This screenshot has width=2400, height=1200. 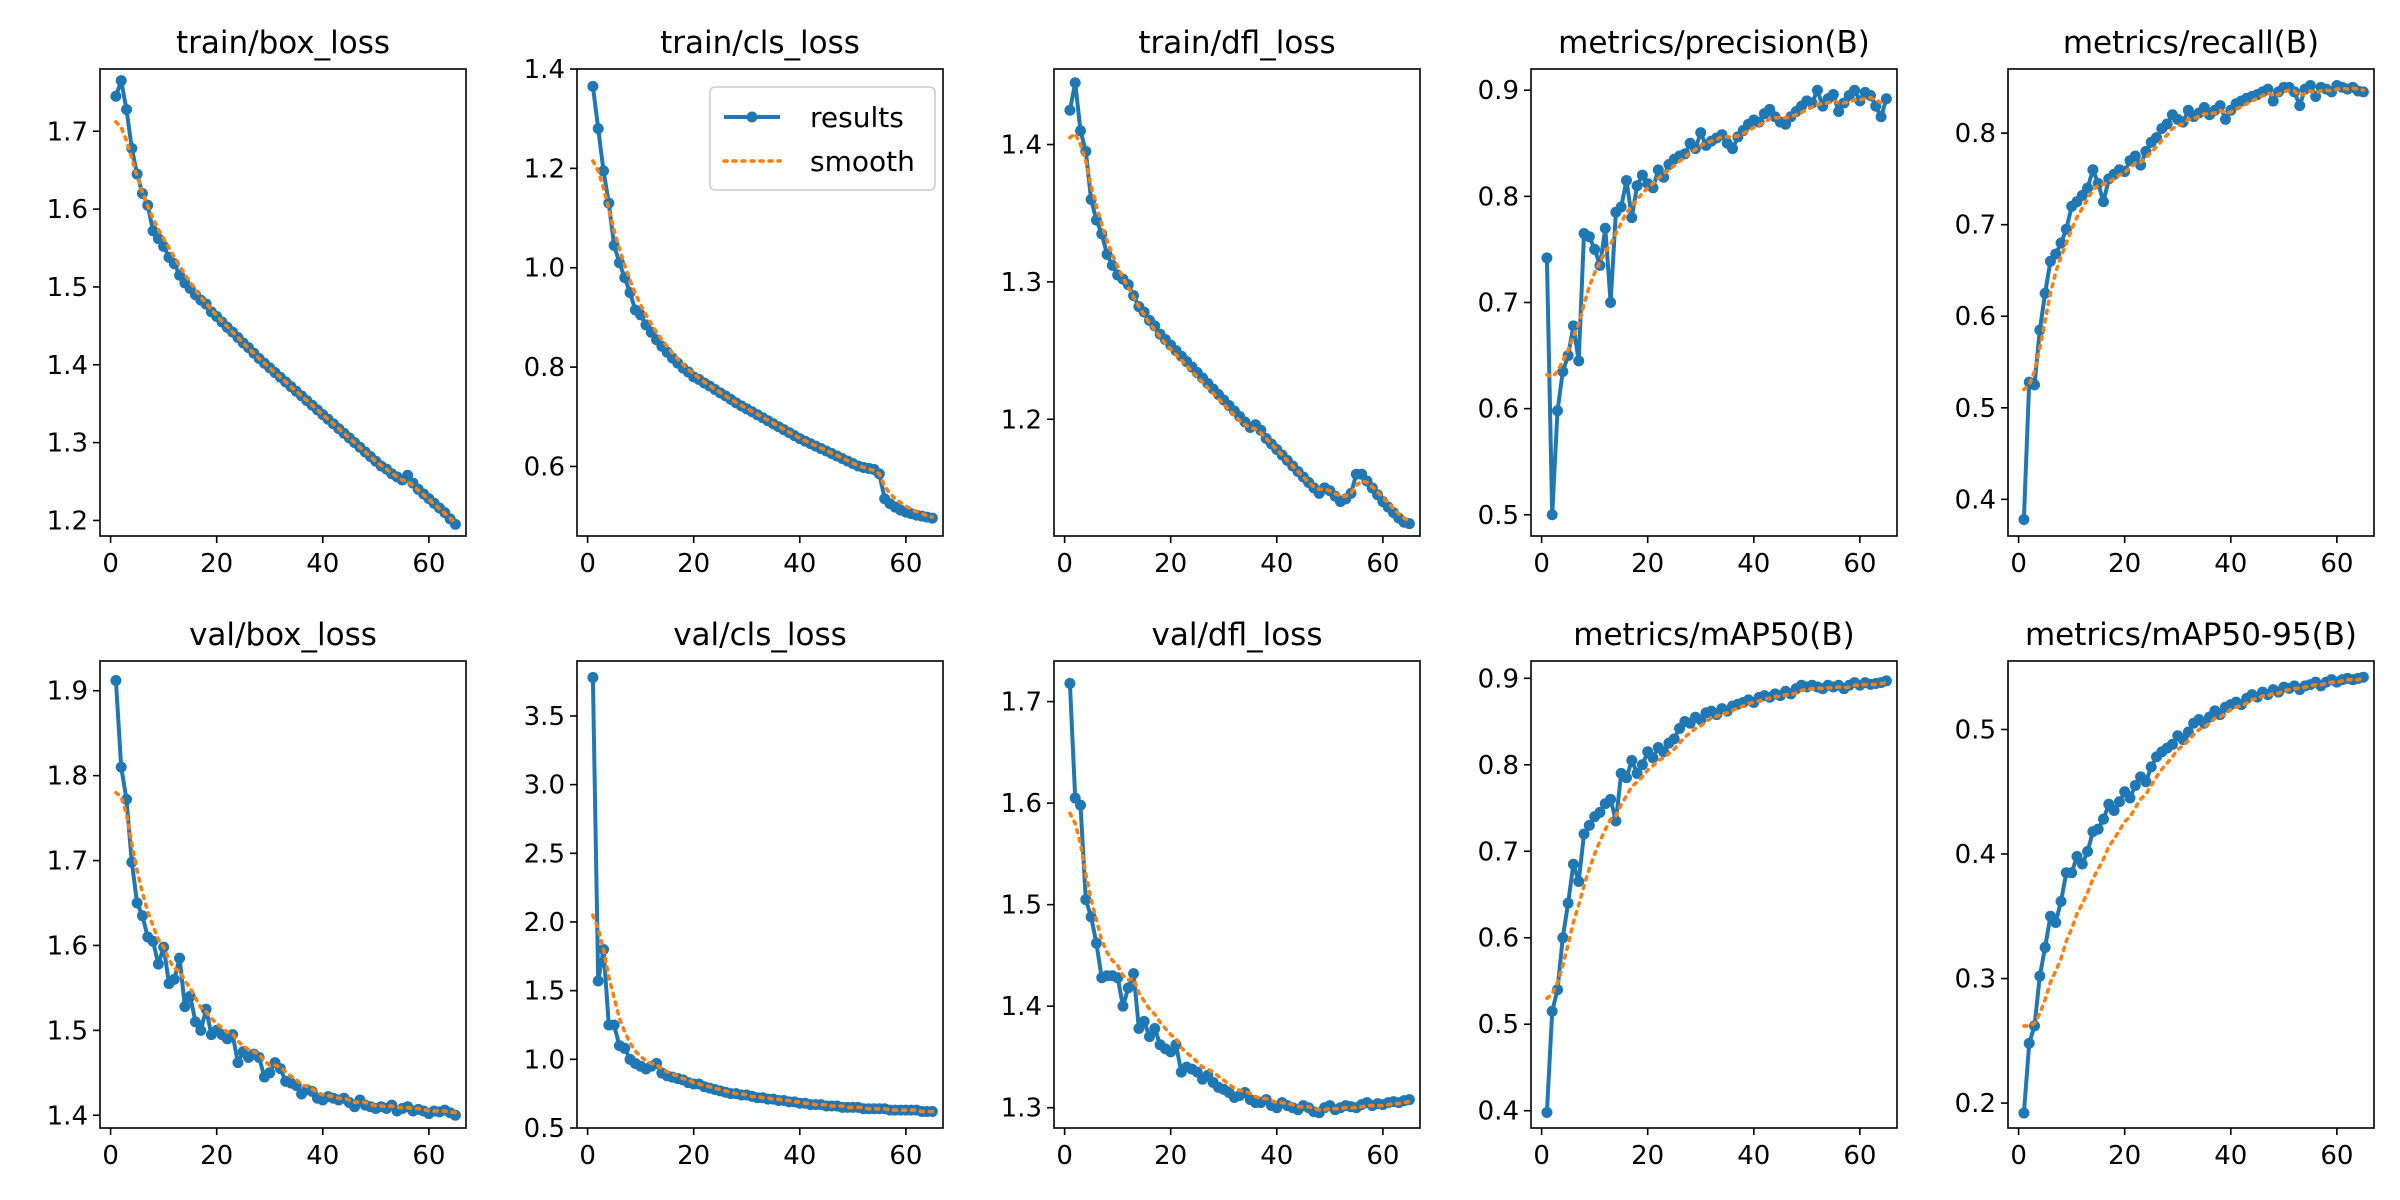 I want to click on panel-title: metrics/recall(B), so click(x=2191, y=43).